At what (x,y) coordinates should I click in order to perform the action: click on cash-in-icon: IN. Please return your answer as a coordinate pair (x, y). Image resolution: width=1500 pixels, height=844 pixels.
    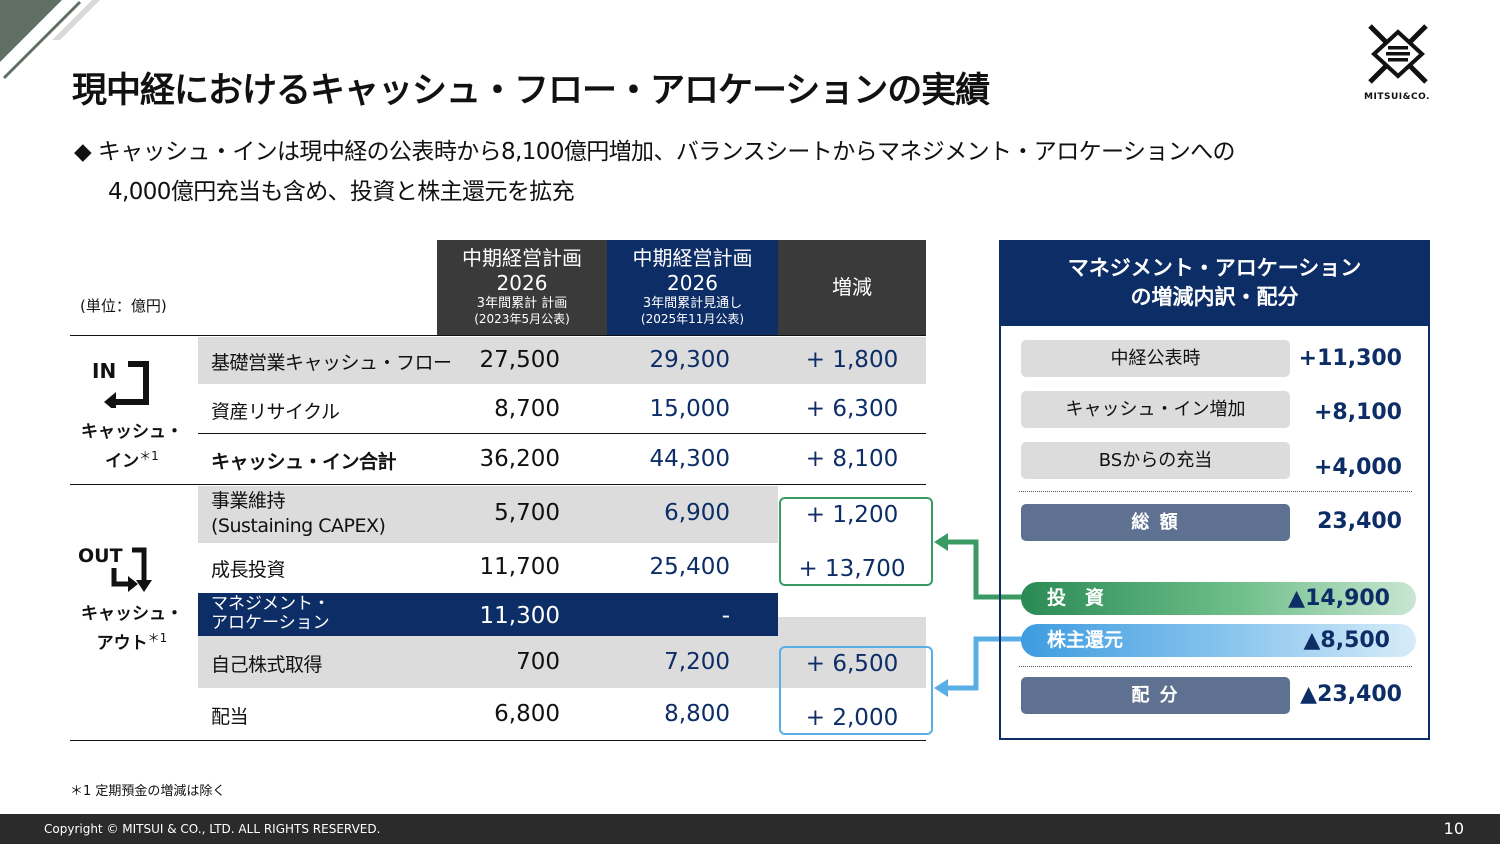
    Looking at the image, I should click on (120, 383).